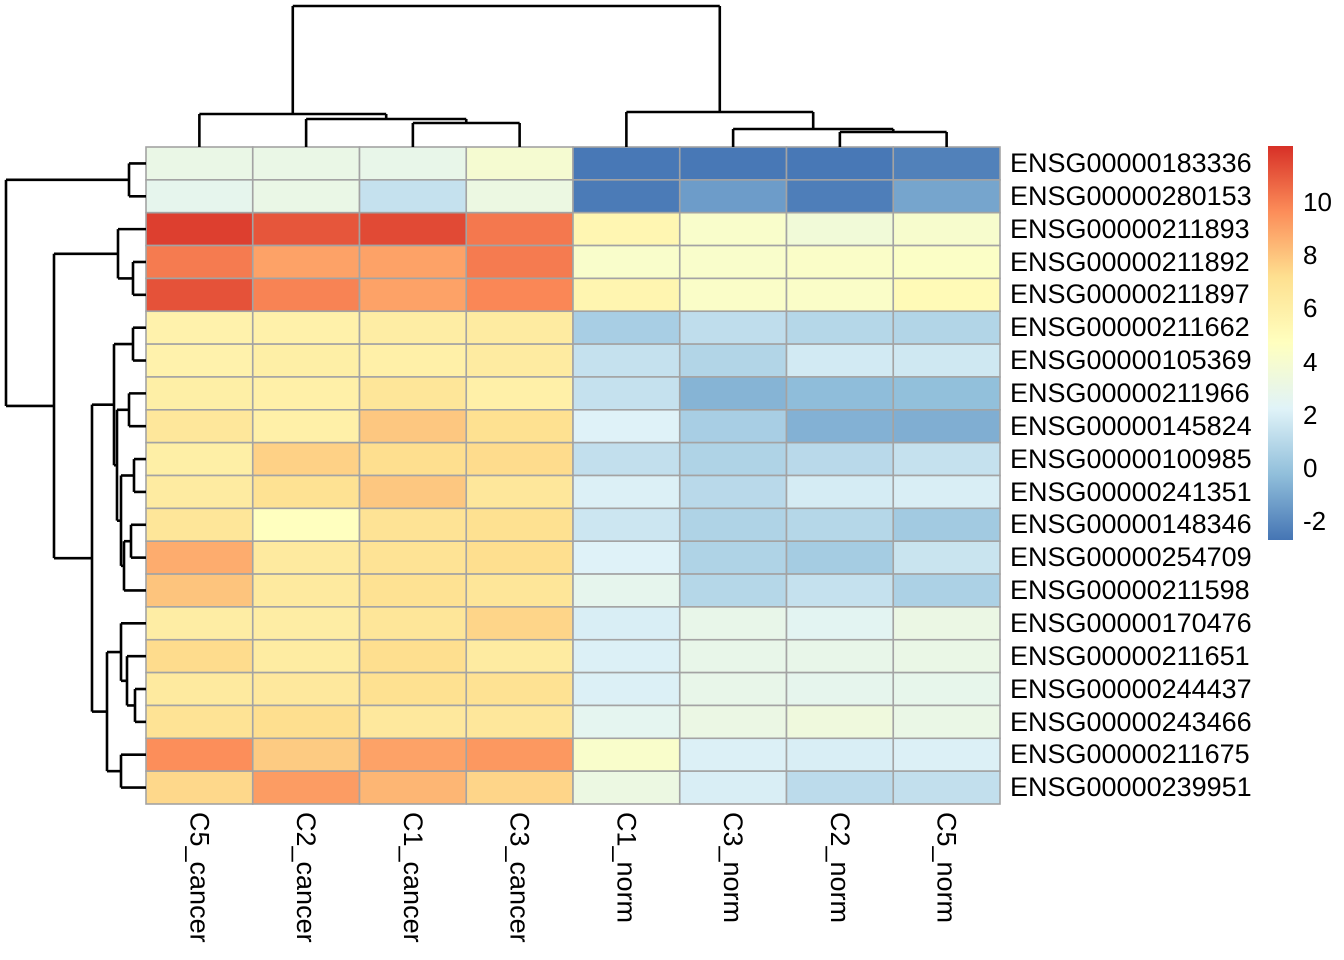  Describe the element at coordinates (1130, 294) in the screenshot. I see `row-label: ENSG00000211897` at that location.